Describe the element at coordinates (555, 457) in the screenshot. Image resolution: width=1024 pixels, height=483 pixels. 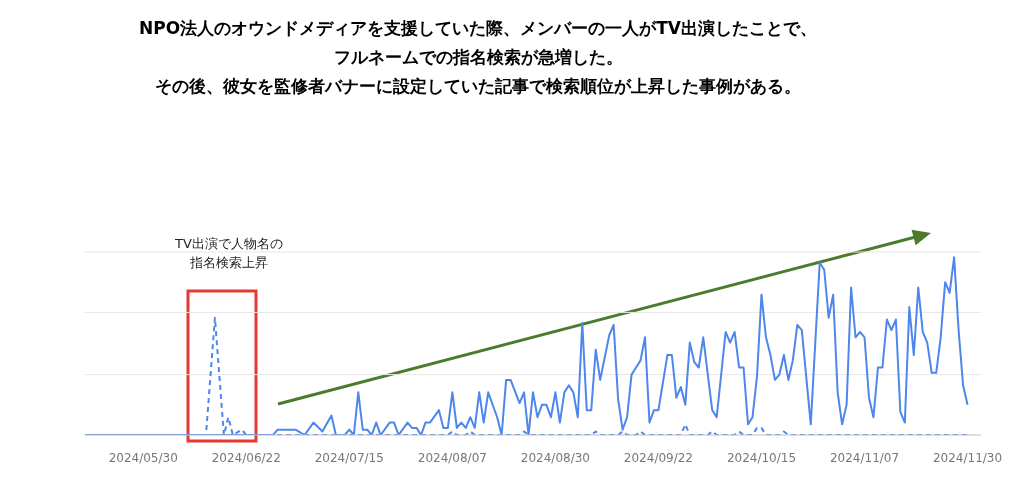
I see `x-tick-label: 2024/08/30` at that location.